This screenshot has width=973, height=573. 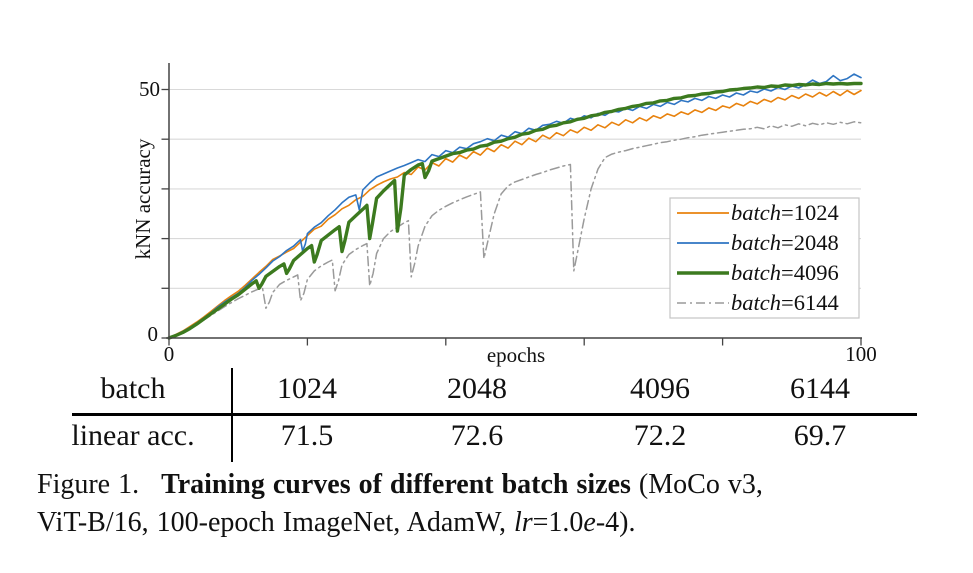 I want to click on table-col-2048: 2048, so click(x=477, y=388).